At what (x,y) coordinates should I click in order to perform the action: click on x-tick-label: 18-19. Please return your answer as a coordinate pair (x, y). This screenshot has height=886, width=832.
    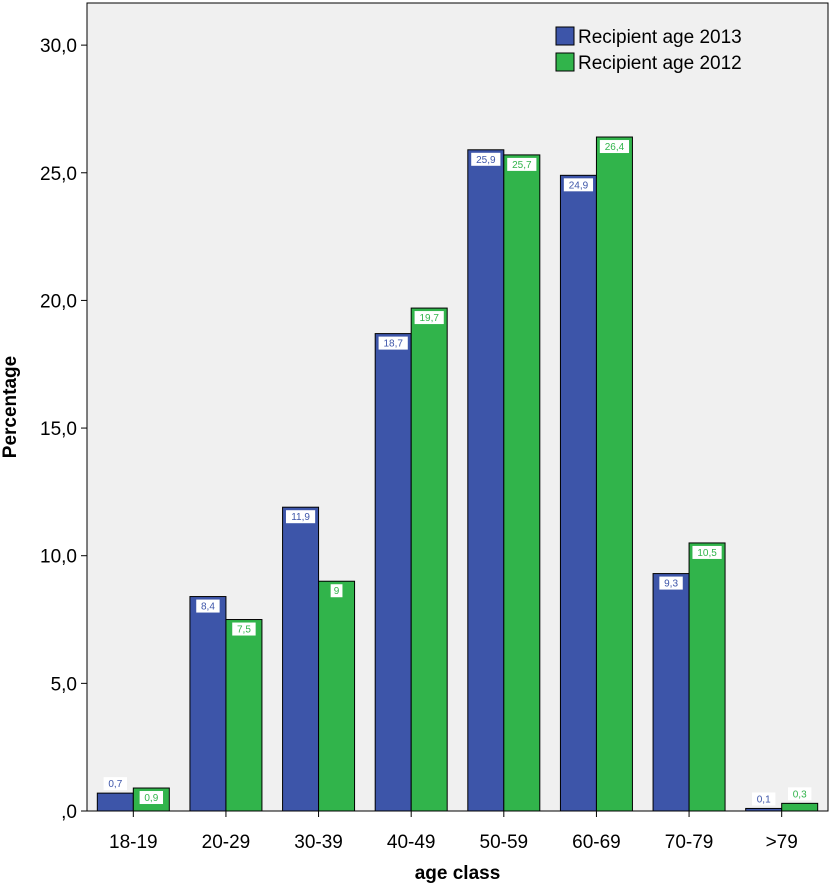
    Looking at the image, I should click on (133, 842).